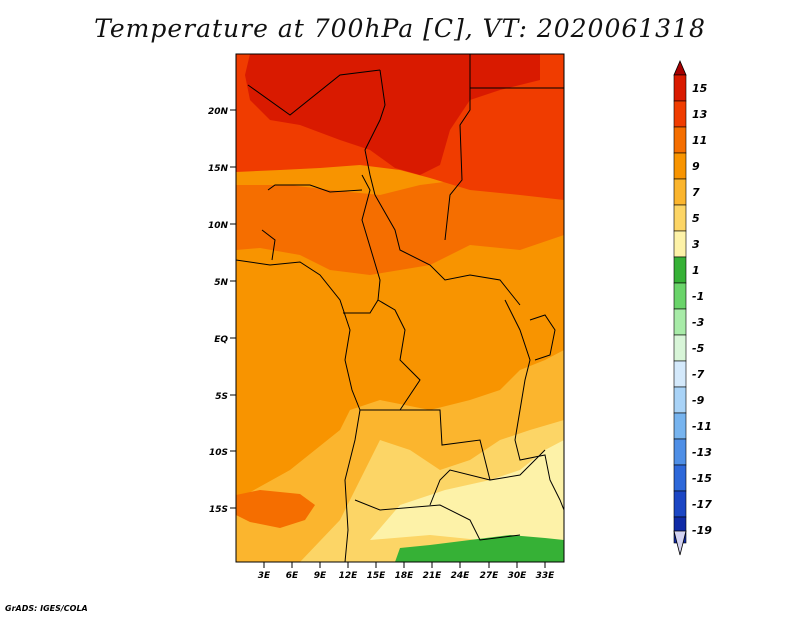 This screenshot has height=618, width=800. What do you see at coordinates (696, 270) in the screenshot?
I see `colorbar-label: 1` at bounding box center [696, 270].